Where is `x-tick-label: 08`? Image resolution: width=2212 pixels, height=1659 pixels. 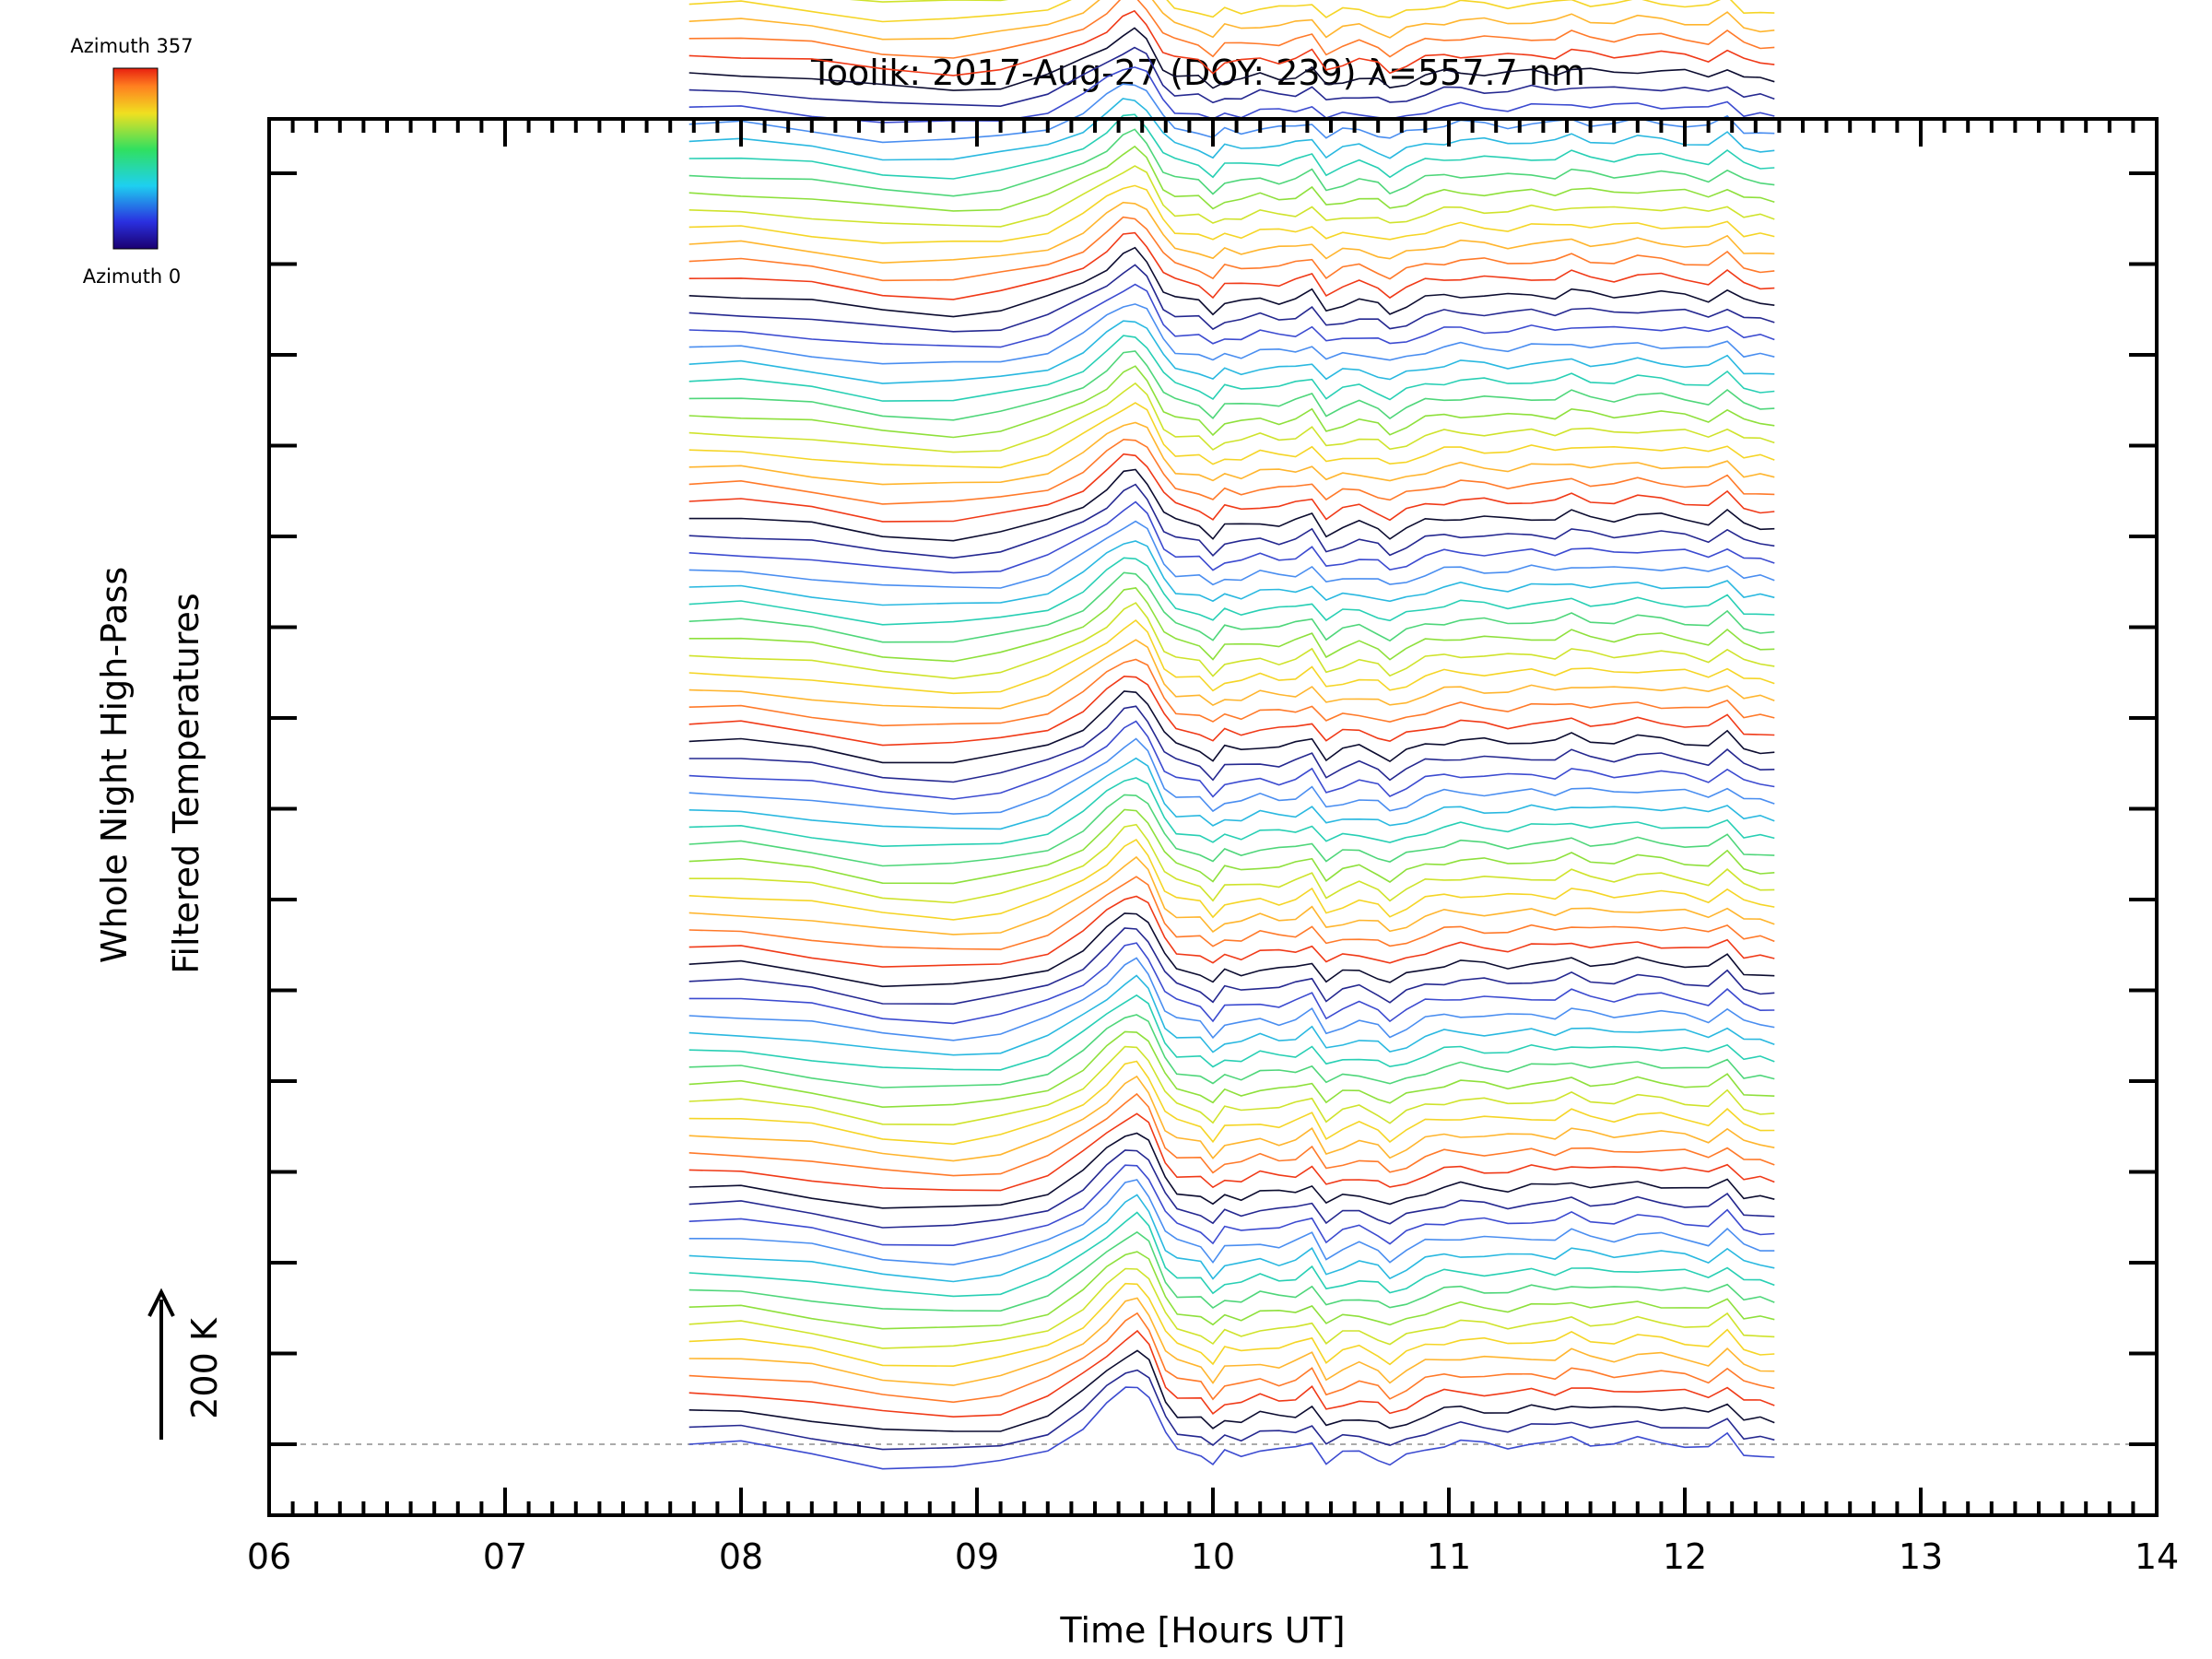
x-tick-label: 08 is located at coordinates (741, 1556).